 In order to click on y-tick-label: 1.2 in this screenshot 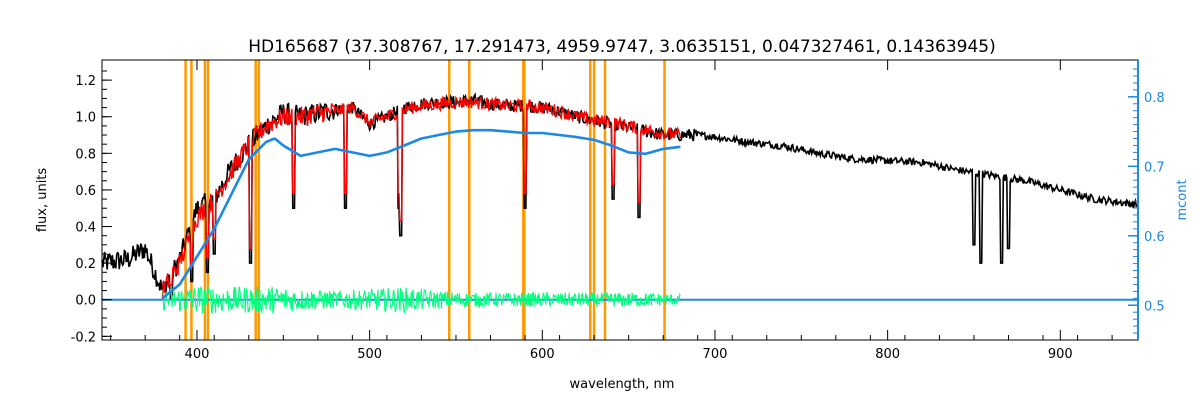, I will do `click(85, 81)`.